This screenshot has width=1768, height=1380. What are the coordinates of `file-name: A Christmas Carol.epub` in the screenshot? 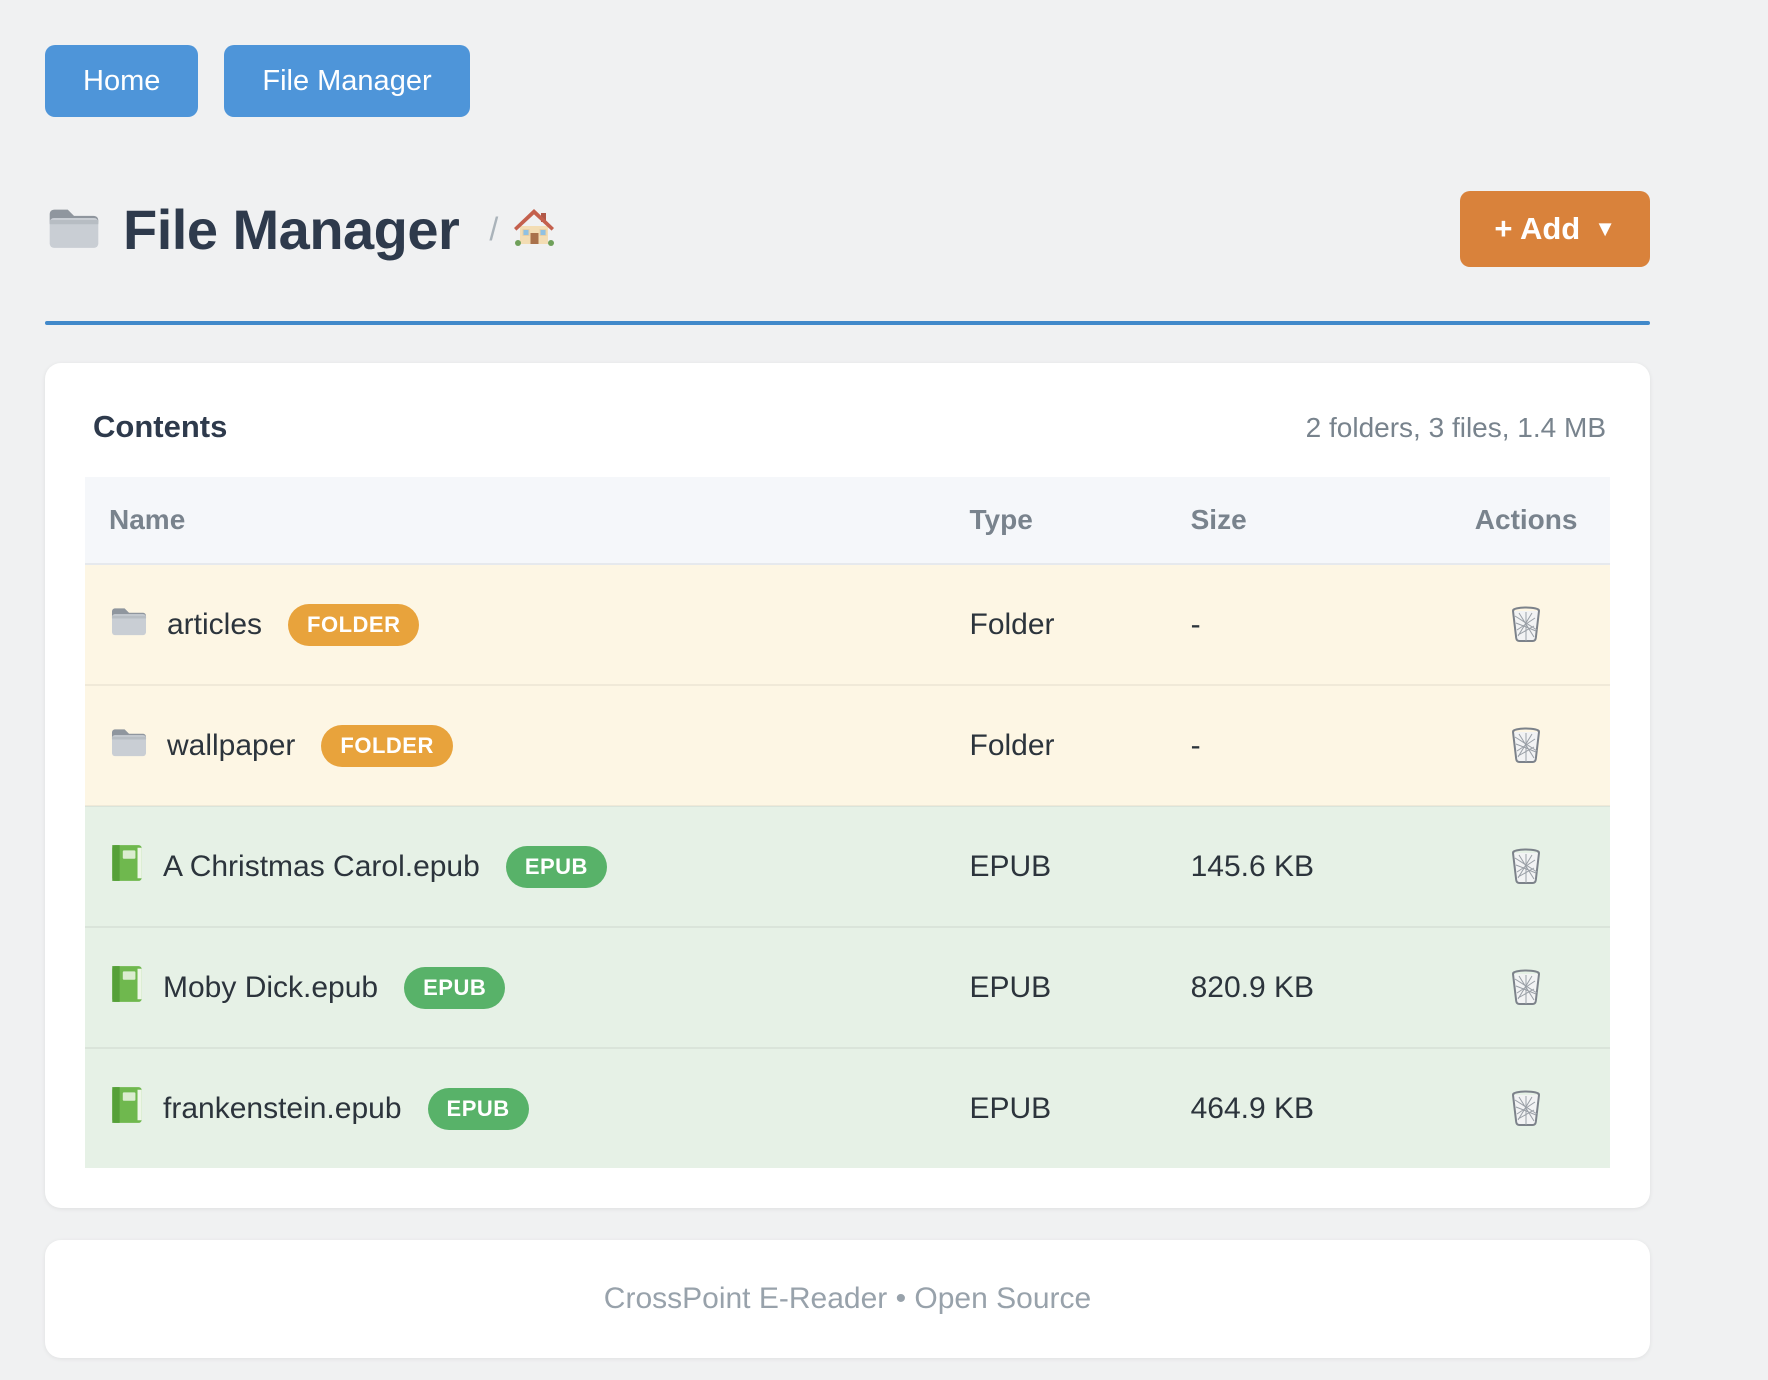 It's located at (321, 866).